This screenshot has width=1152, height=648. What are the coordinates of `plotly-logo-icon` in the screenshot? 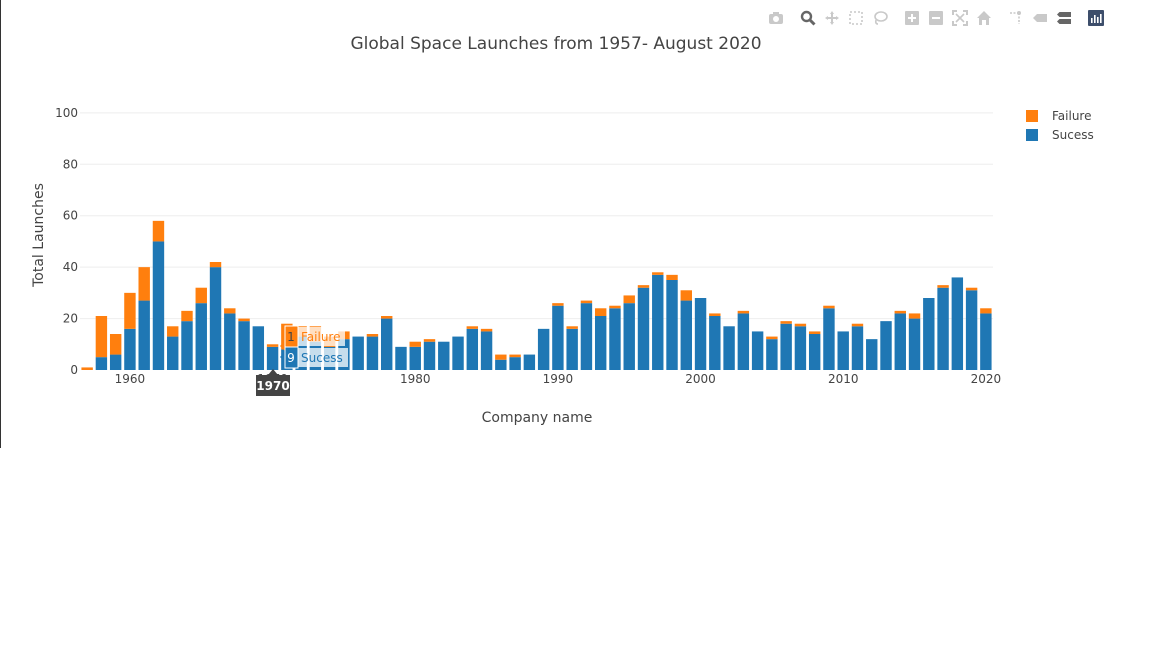 It's located at (1096, 18).